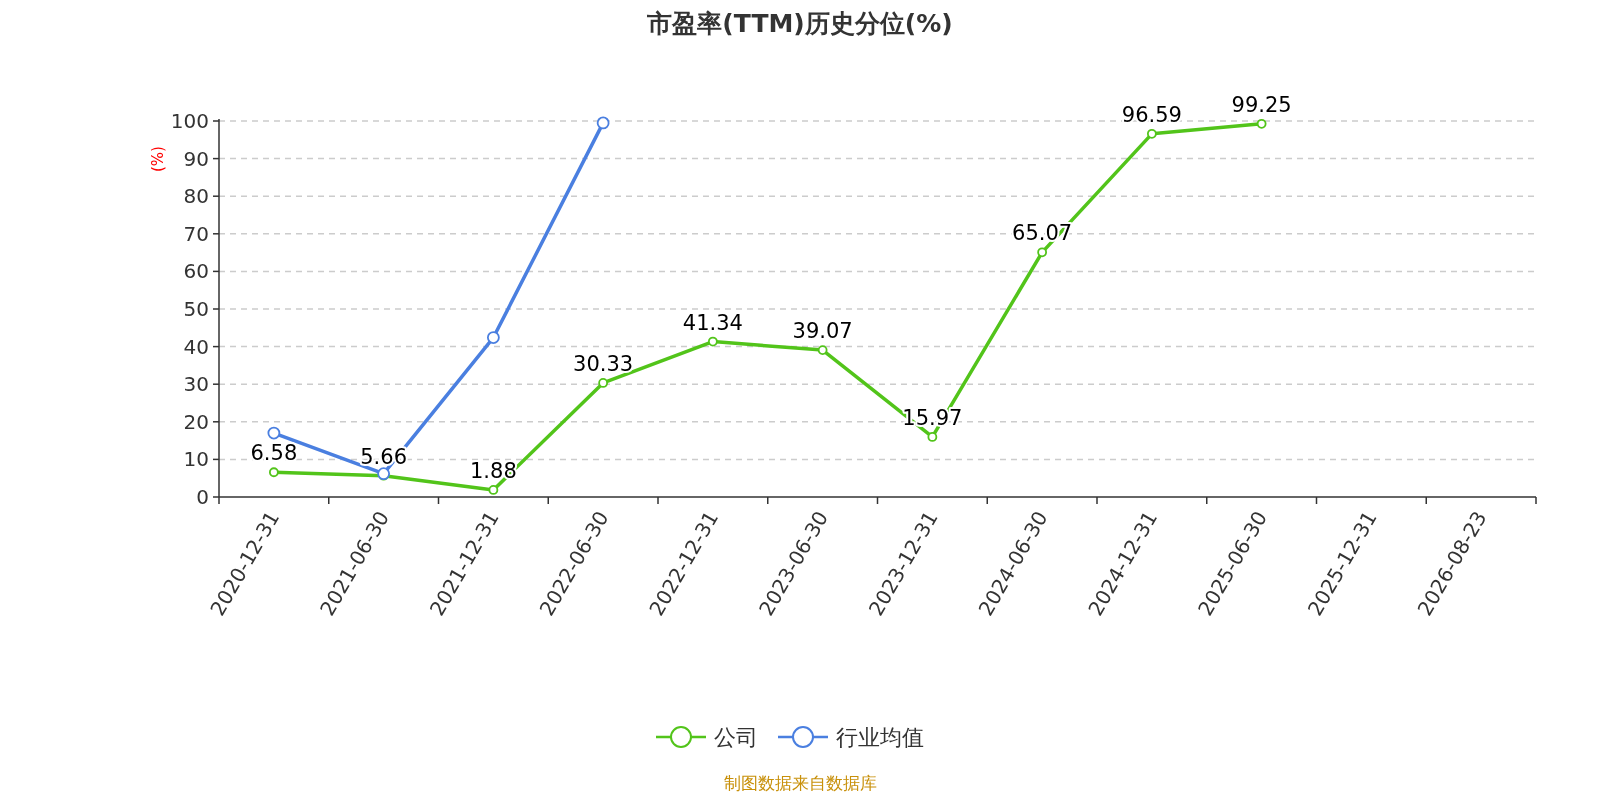 The image size is (1600, 800). Describe the element at coordinates (196, 421) in the screenshot. I see `y-tick-label: 20` at that location.